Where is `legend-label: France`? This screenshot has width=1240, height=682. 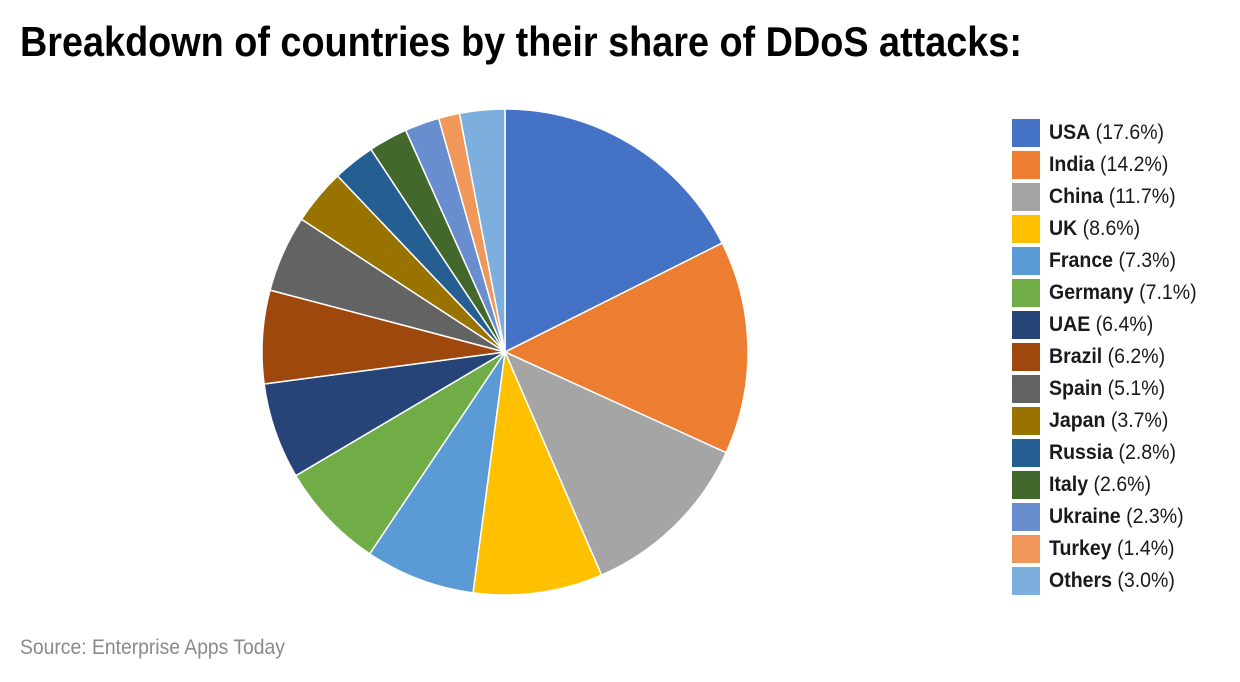 legend-label: France is located at coordinates (1081, 260).